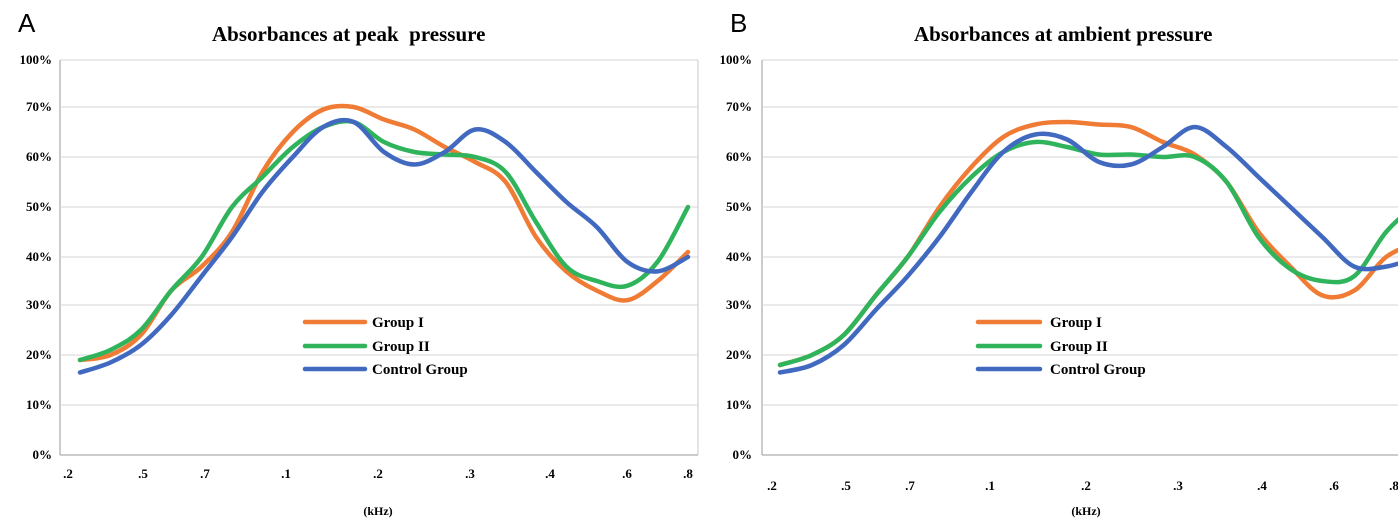 The height and width of the screenshot is (523, 1398). What do you see at coordinates (739, 23) in the screenshot?
I see `panel-letter-b: B` at bounding box center [739, 23].